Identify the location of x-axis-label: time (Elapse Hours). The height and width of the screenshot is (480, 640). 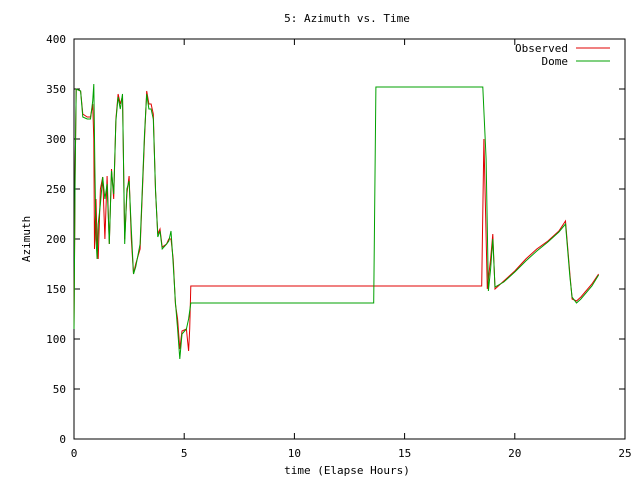
(347, 470).